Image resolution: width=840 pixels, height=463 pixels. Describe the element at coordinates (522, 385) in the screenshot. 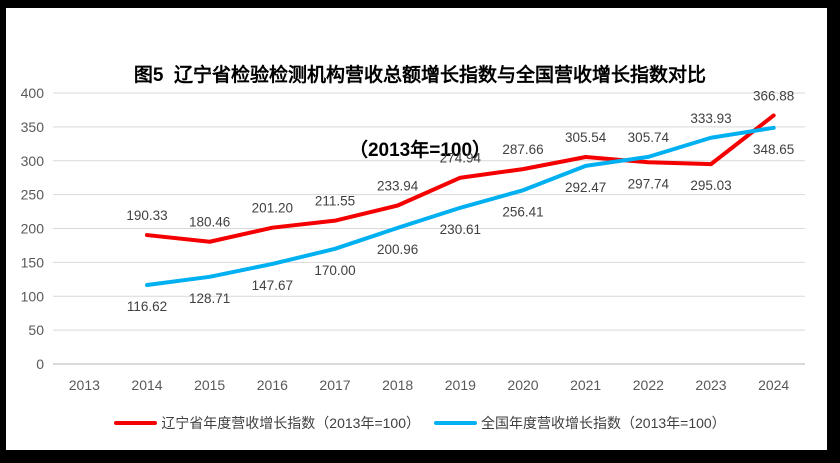

I see `x-axis-tick-label-2020: 2020` at that location.